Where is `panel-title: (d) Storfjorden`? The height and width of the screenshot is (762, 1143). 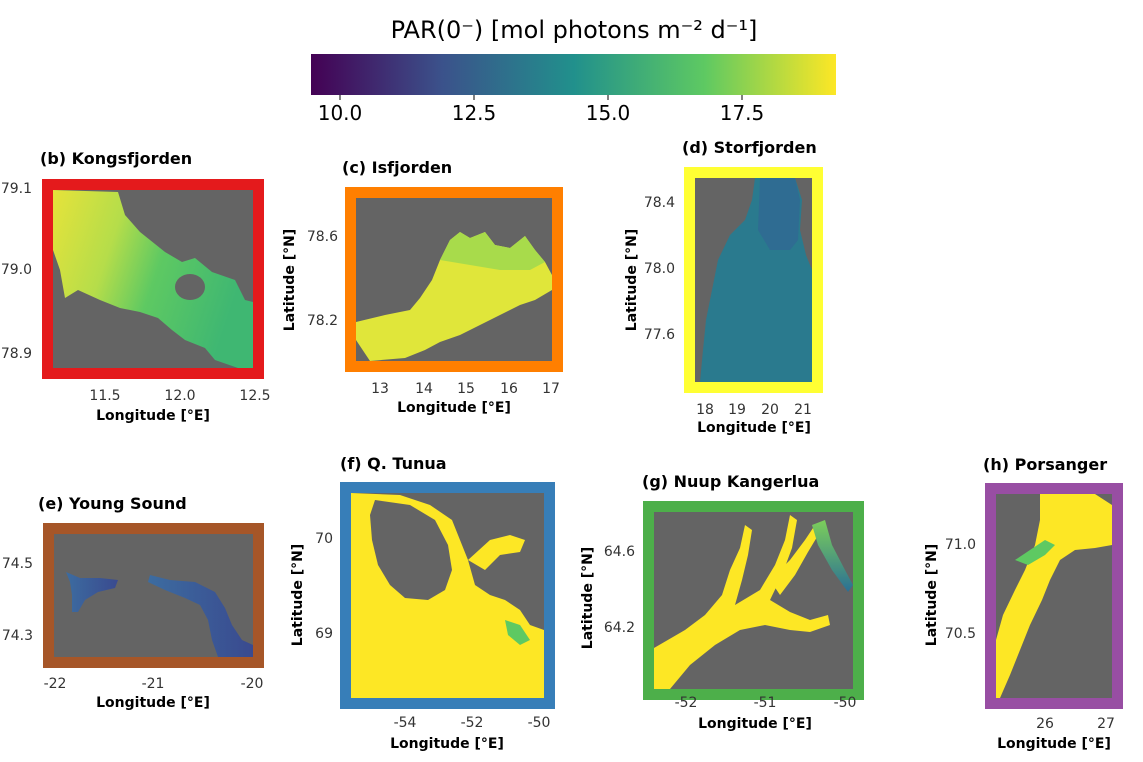
panel-title: (d) Storfjorden is located at coordinates (749, 147).